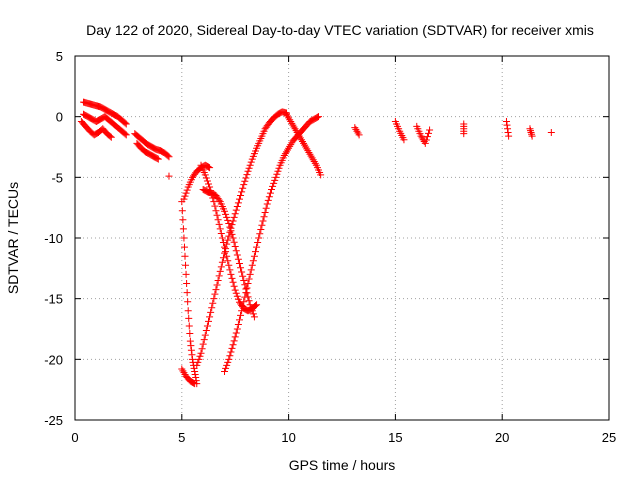 The image size is (640, 480). I want to click on segment-late-d, so click(464, 129).